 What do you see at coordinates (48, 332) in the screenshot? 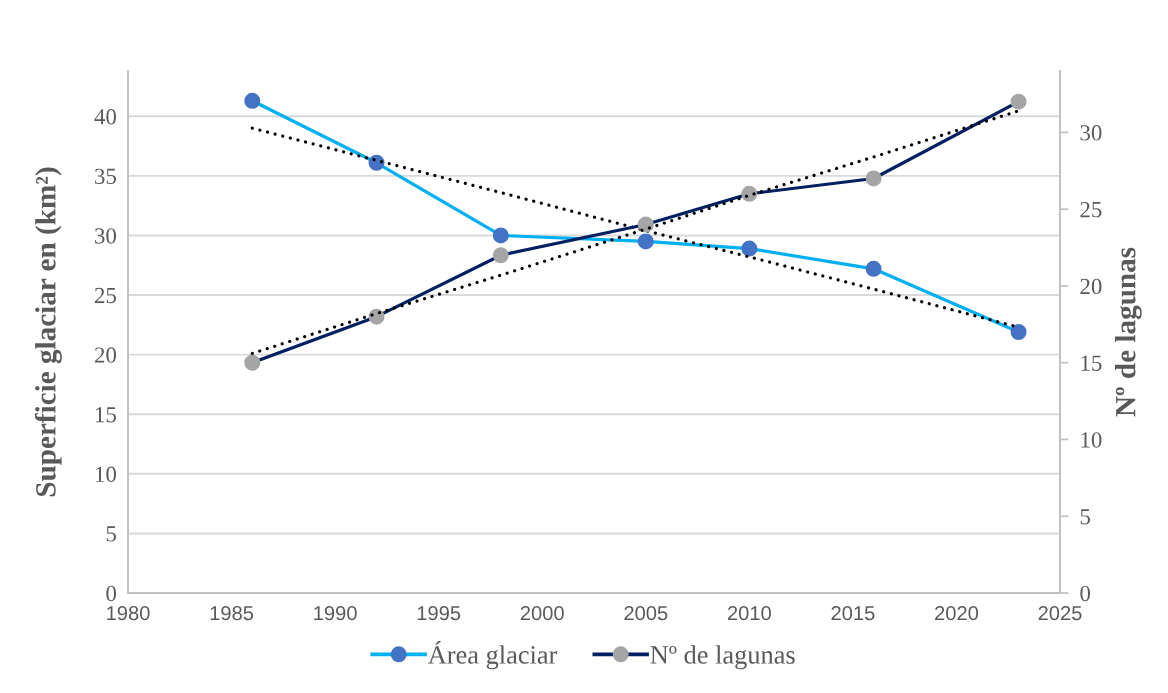
I see `y-axis-title: Superficie glaciar en (km²)` at bounding box center [48, 332].